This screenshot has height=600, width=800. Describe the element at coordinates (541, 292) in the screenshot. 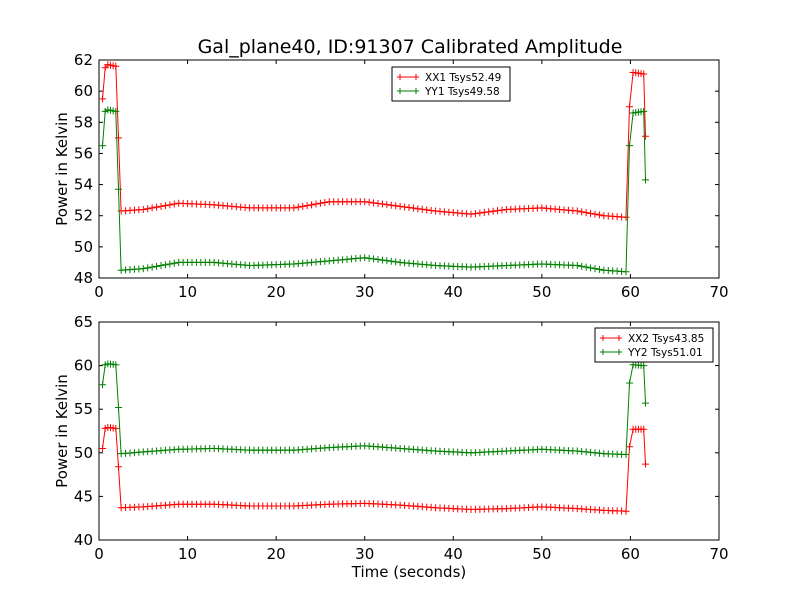

I see `x-tick-label: 50` at that location.